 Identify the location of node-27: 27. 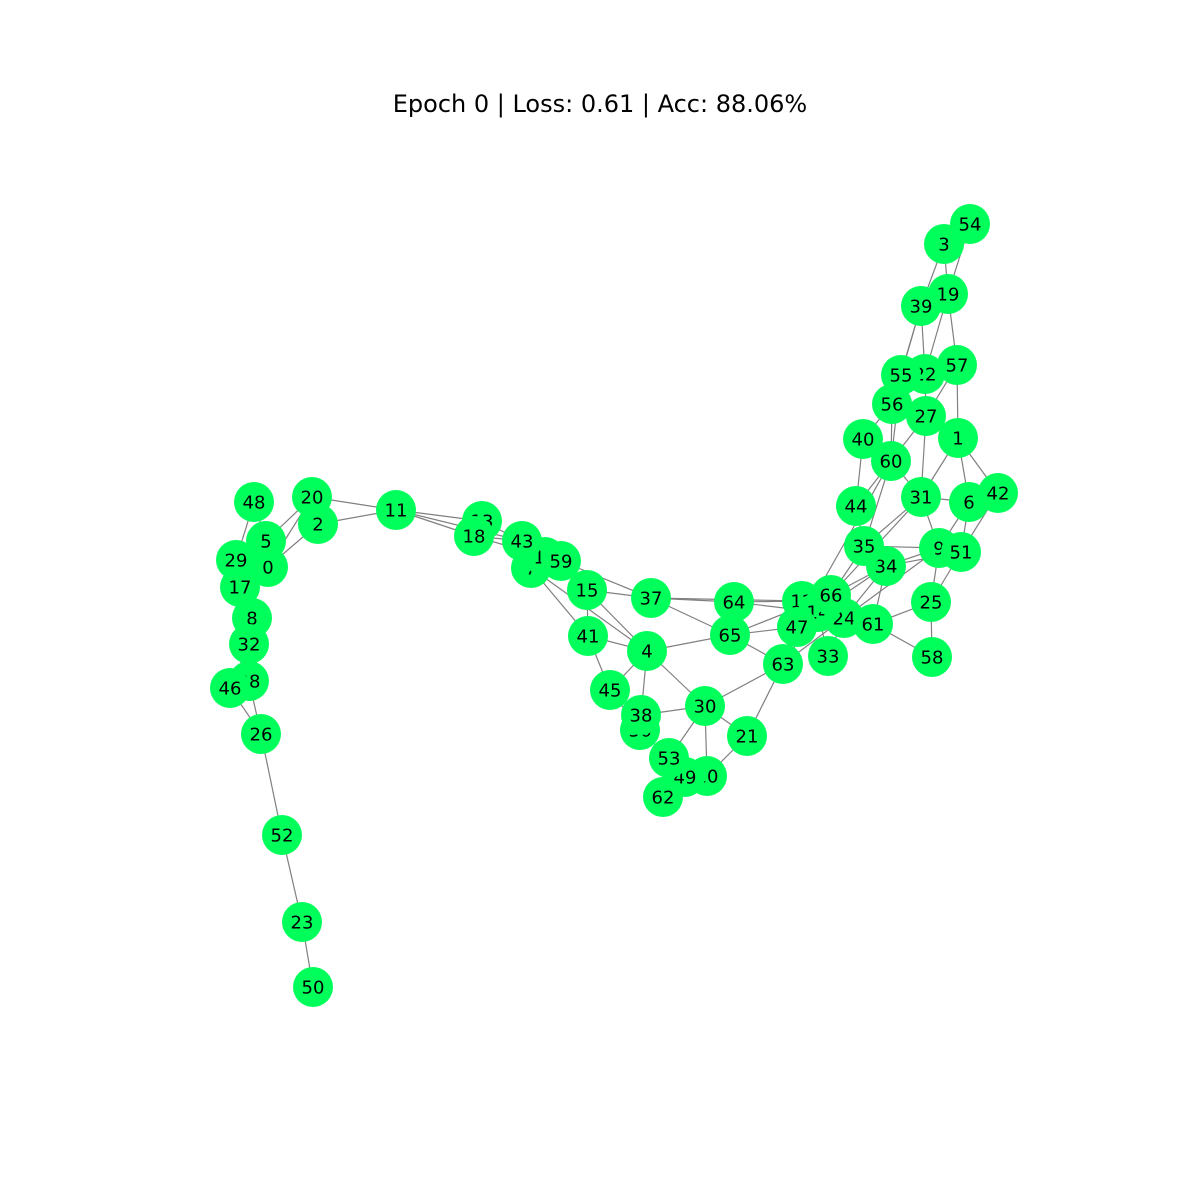
(926, 416).